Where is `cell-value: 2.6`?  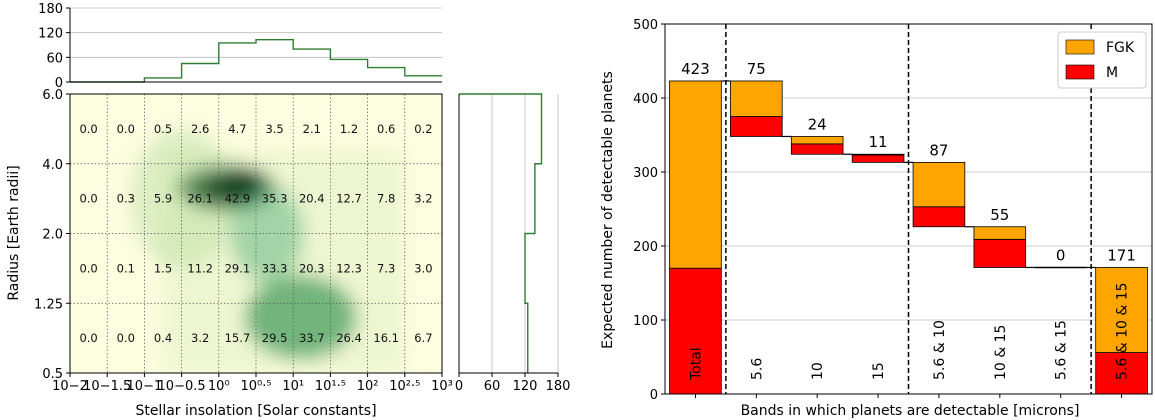
cell-value: 2.6 is located at coordinates (200, 129).